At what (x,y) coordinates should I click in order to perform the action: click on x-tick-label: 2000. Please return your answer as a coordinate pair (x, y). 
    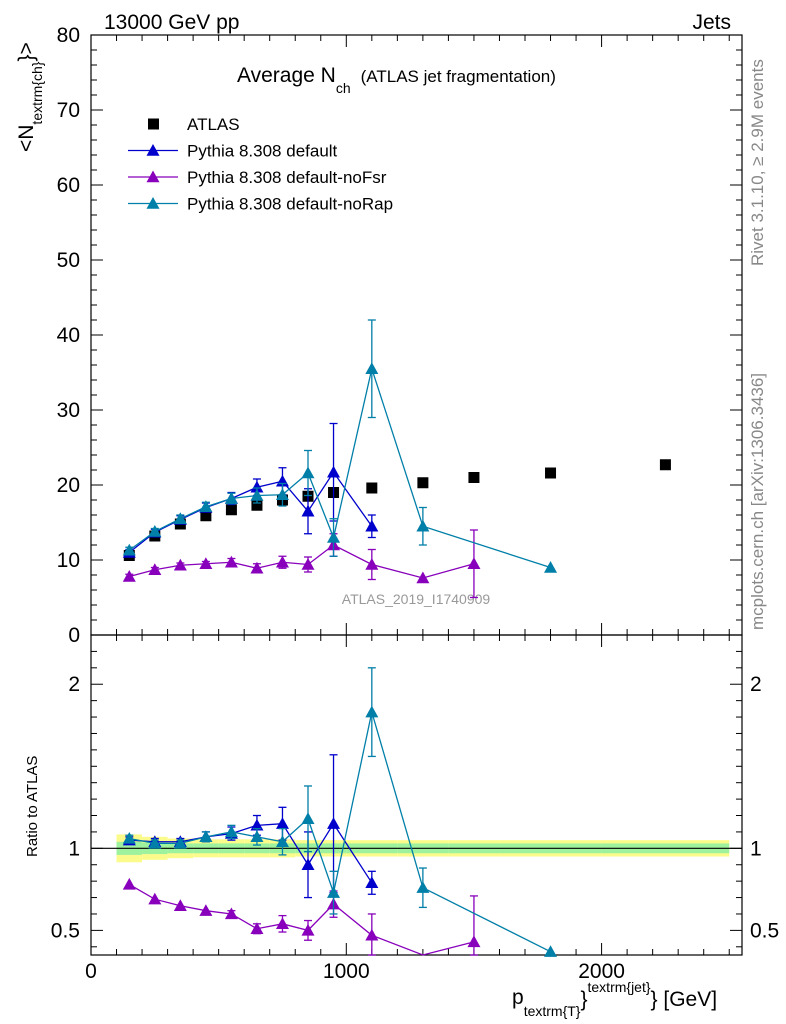
    Looking at the image, I should click on (601, 971).